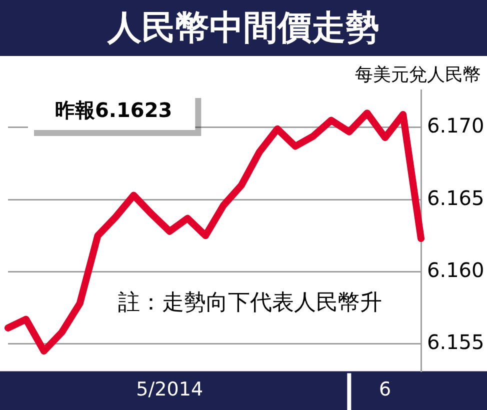 Image resolution: width=487 pixels, height=410 pixels. I want to click on x-tick-label: 6, so click(385, 389).